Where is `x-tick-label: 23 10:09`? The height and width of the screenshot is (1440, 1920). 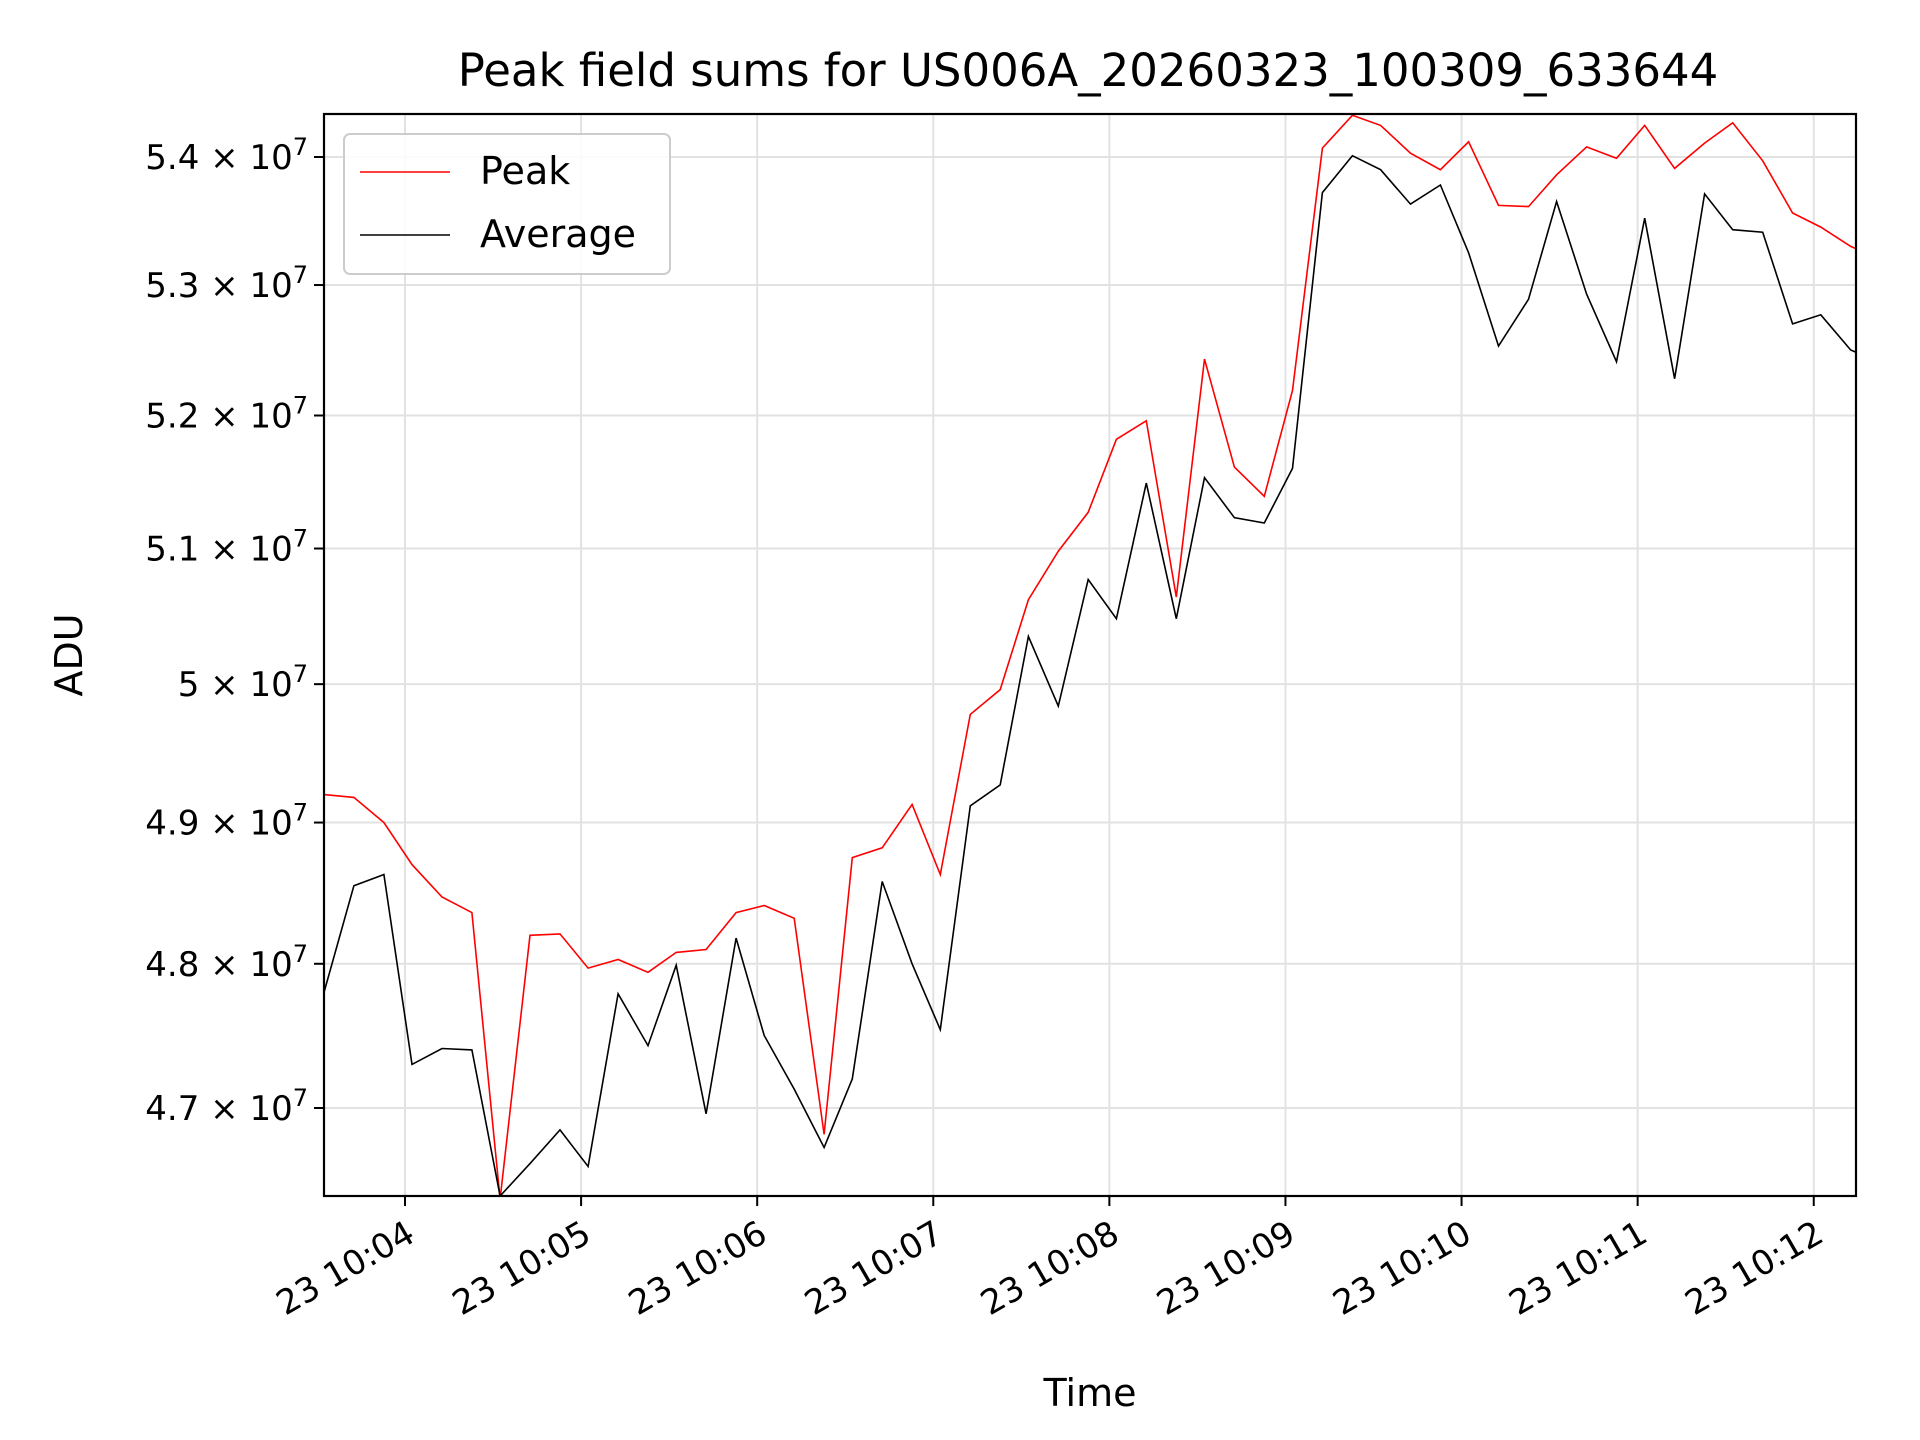 x-tick-label: 23 10:09 is located at coordinates (1226, 1268).